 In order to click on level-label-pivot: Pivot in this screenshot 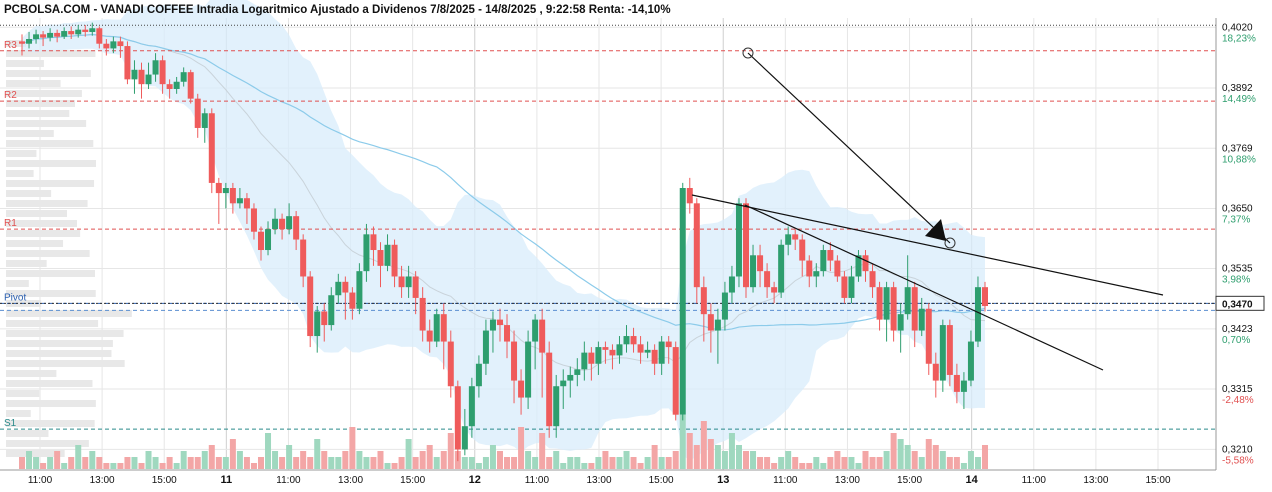, I will do `click(15, 297)`.